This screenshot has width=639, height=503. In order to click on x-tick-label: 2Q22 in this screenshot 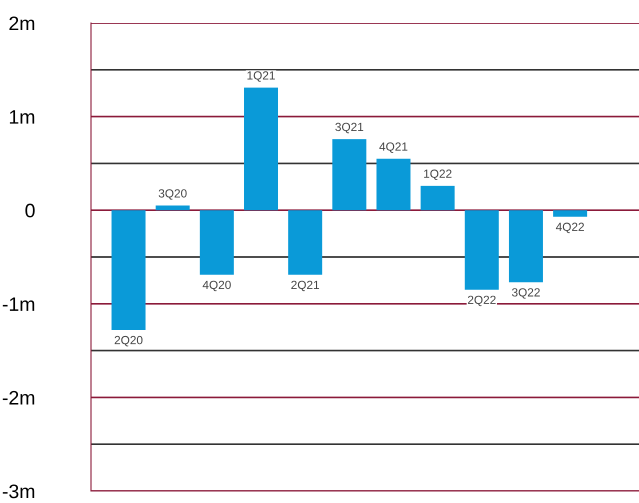, I will do `click(482, 301)`.